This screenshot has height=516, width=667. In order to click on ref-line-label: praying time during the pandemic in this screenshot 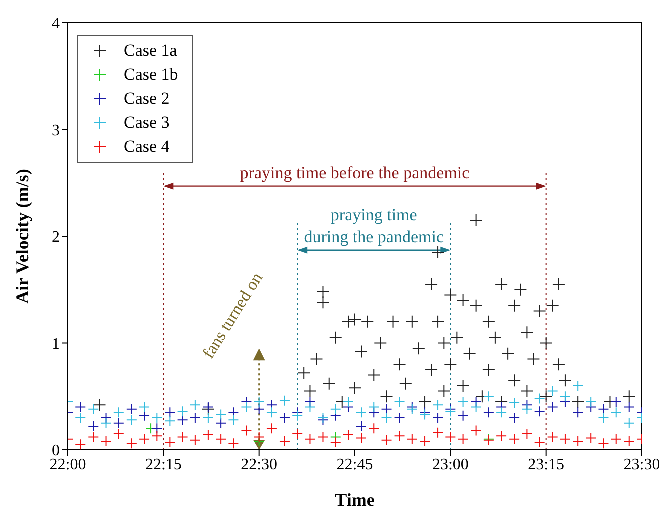, I will do `click(374, 225)`.